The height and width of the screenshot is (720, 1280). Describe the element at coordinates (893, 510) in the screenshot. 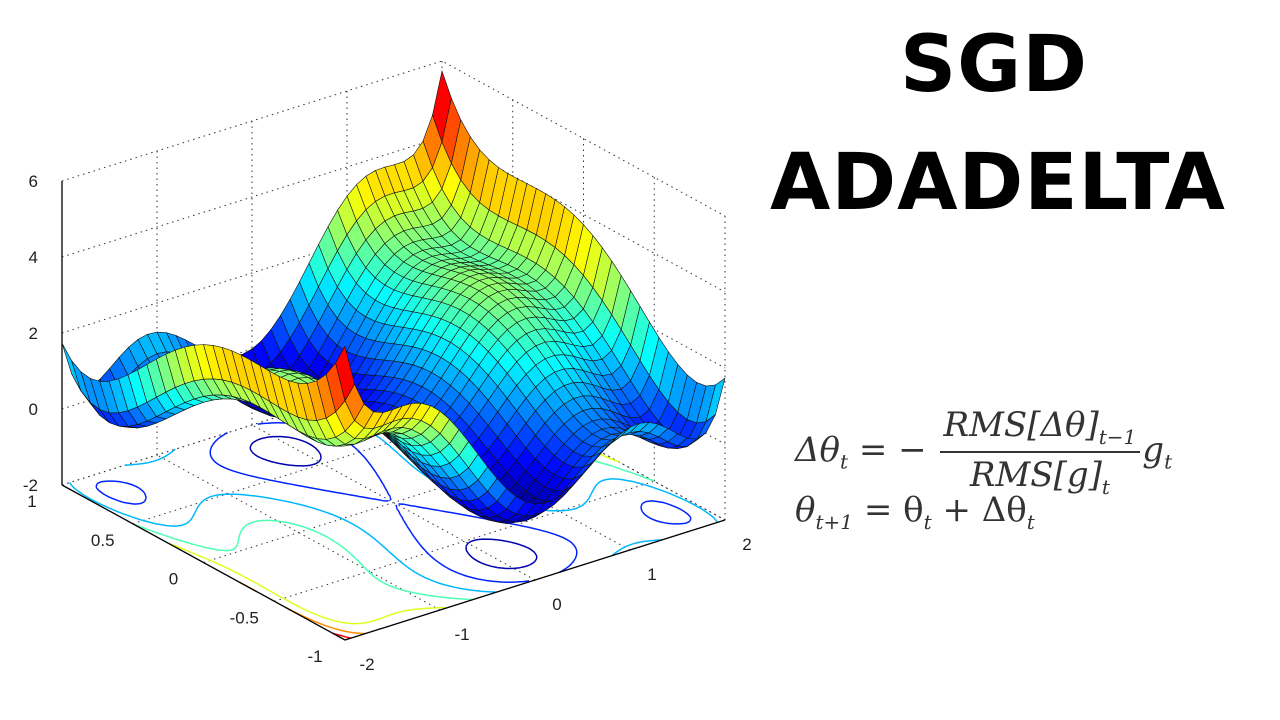

I see `eq2-equals: = θ` at that location.